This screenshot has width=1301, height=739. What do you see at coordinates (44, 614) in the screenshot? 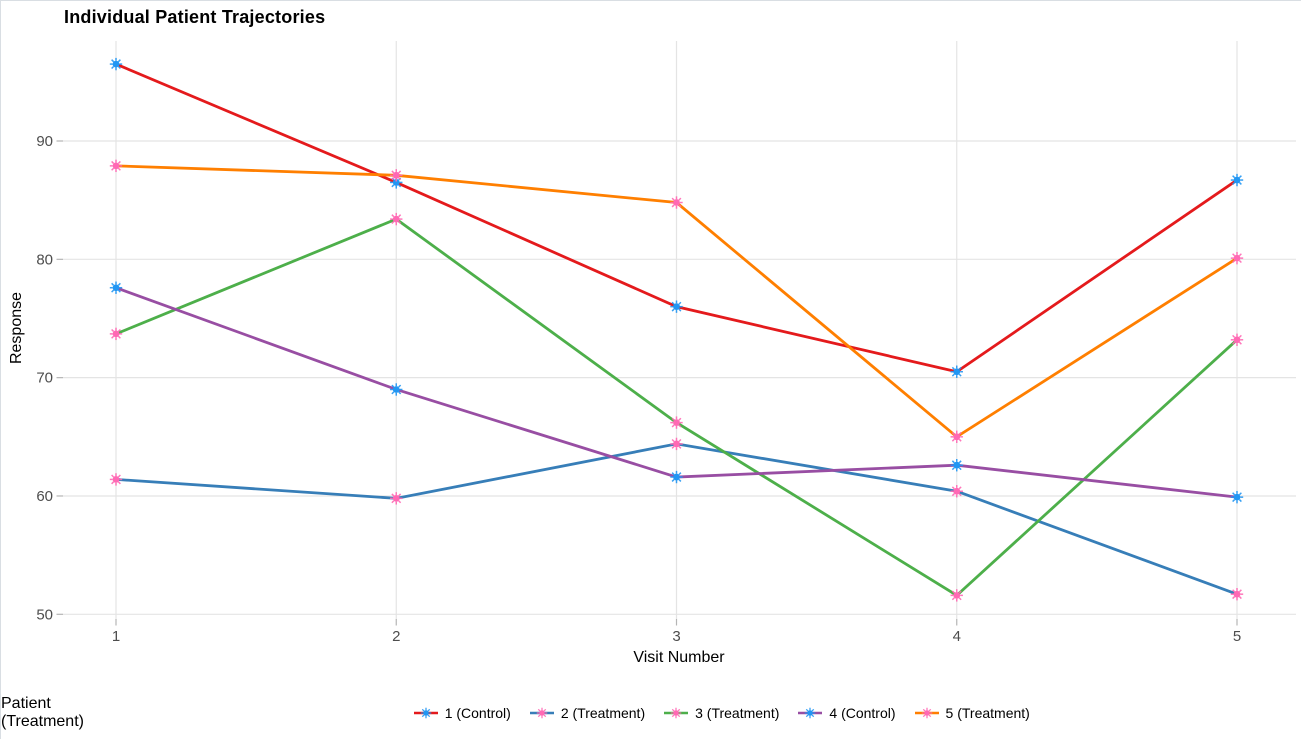
I see `y-tick-label: 50` at bounding box center [44, 614].